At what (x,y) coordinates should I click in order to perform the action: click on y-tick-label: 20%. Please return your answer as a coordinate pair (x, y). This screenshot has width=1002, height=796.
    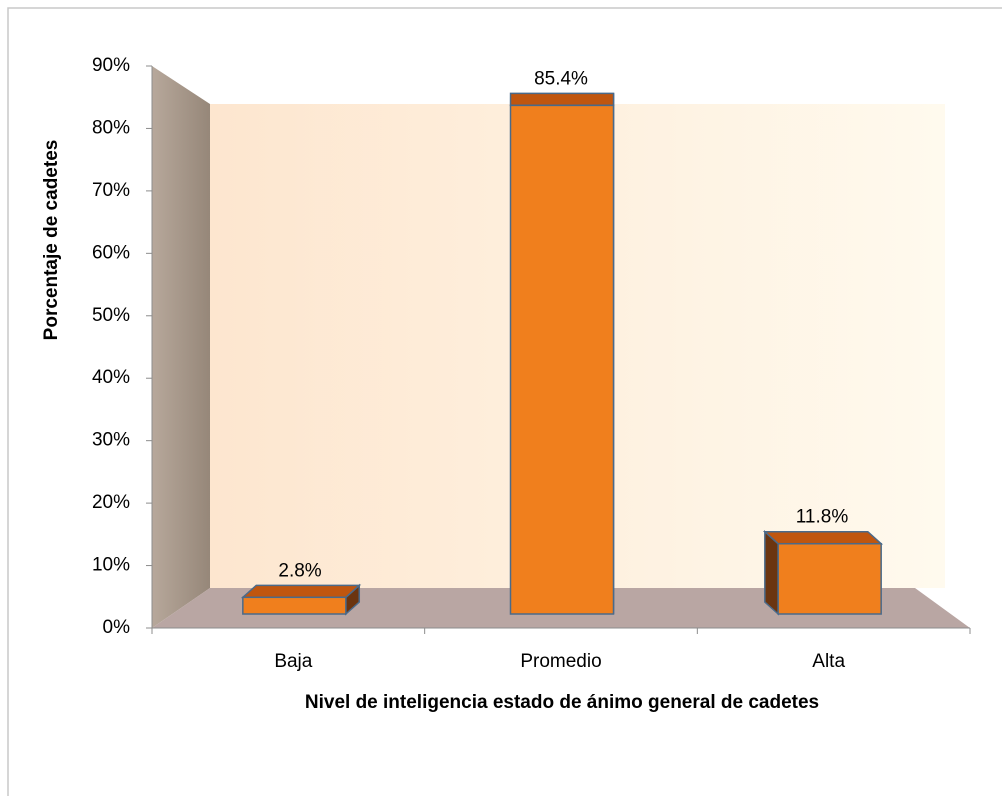
    Looking at the image, I should click on (111, 502).